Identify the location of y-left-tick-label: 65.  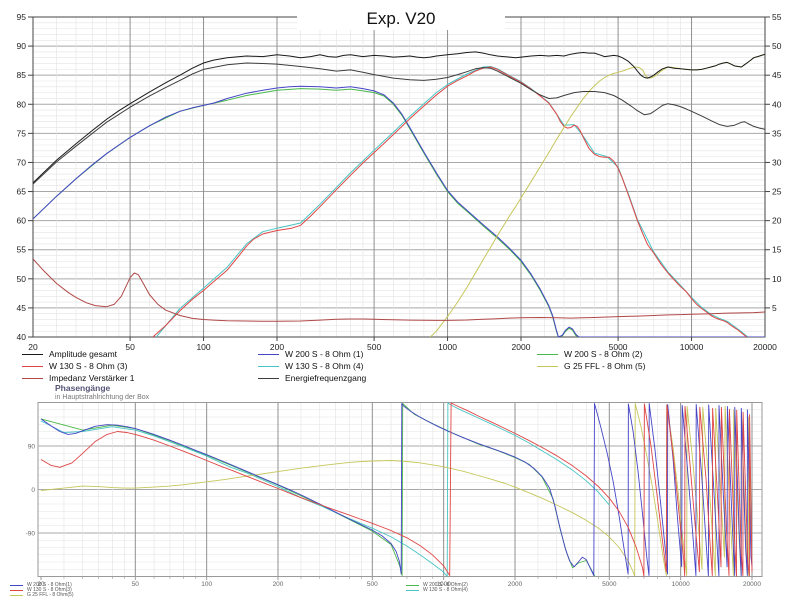
(22, 192).